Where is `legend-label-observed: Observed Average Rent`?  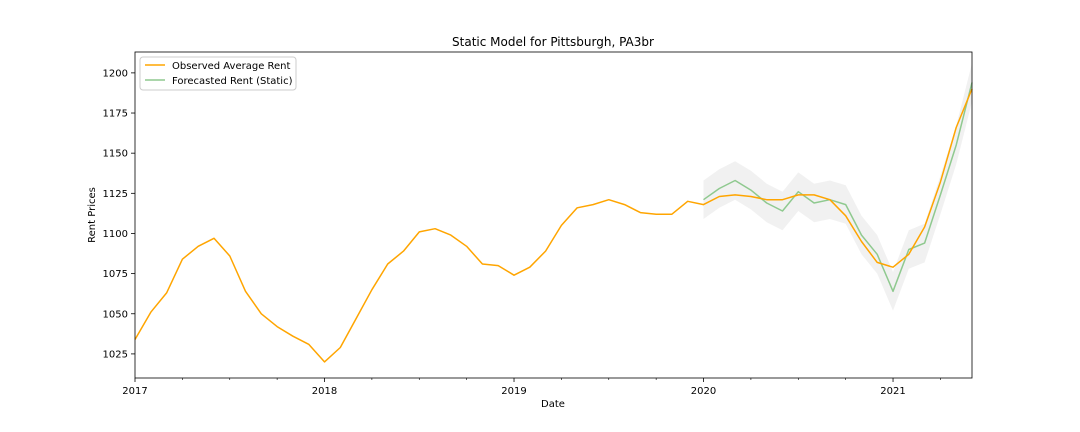 legend-label-observed: Observed Average Rent is located at coordinates (231, 66).